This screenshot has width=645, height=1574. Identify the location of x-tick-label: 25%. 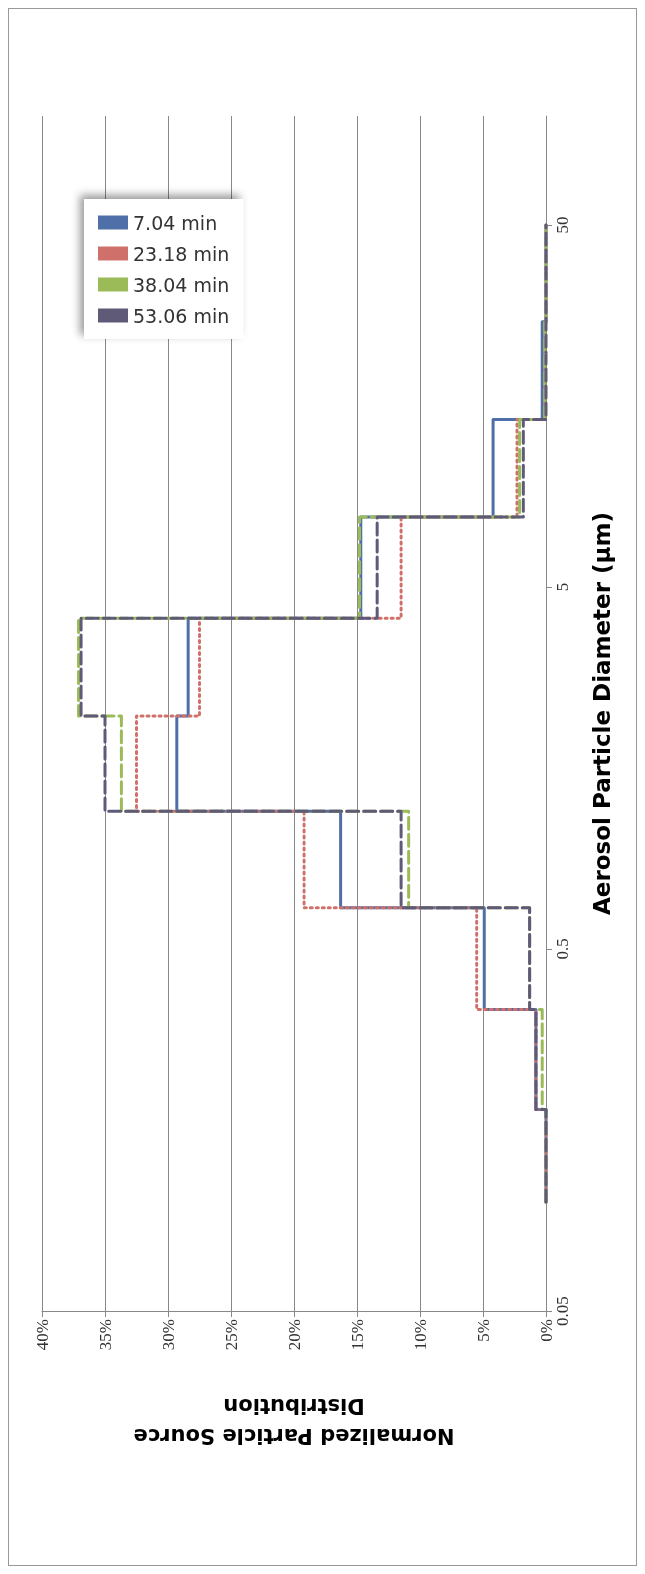
(231, 1335).